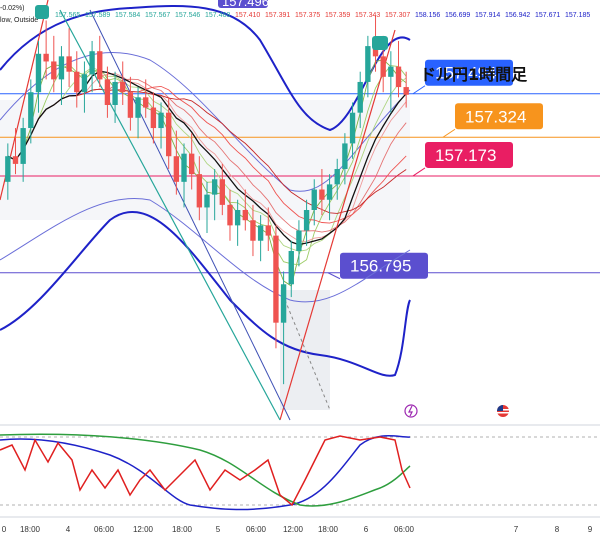  What do you see at coordinates (187, 15) in the screenshot?
I see `ticker-value: 157.546` at bounding box center [187, 15].